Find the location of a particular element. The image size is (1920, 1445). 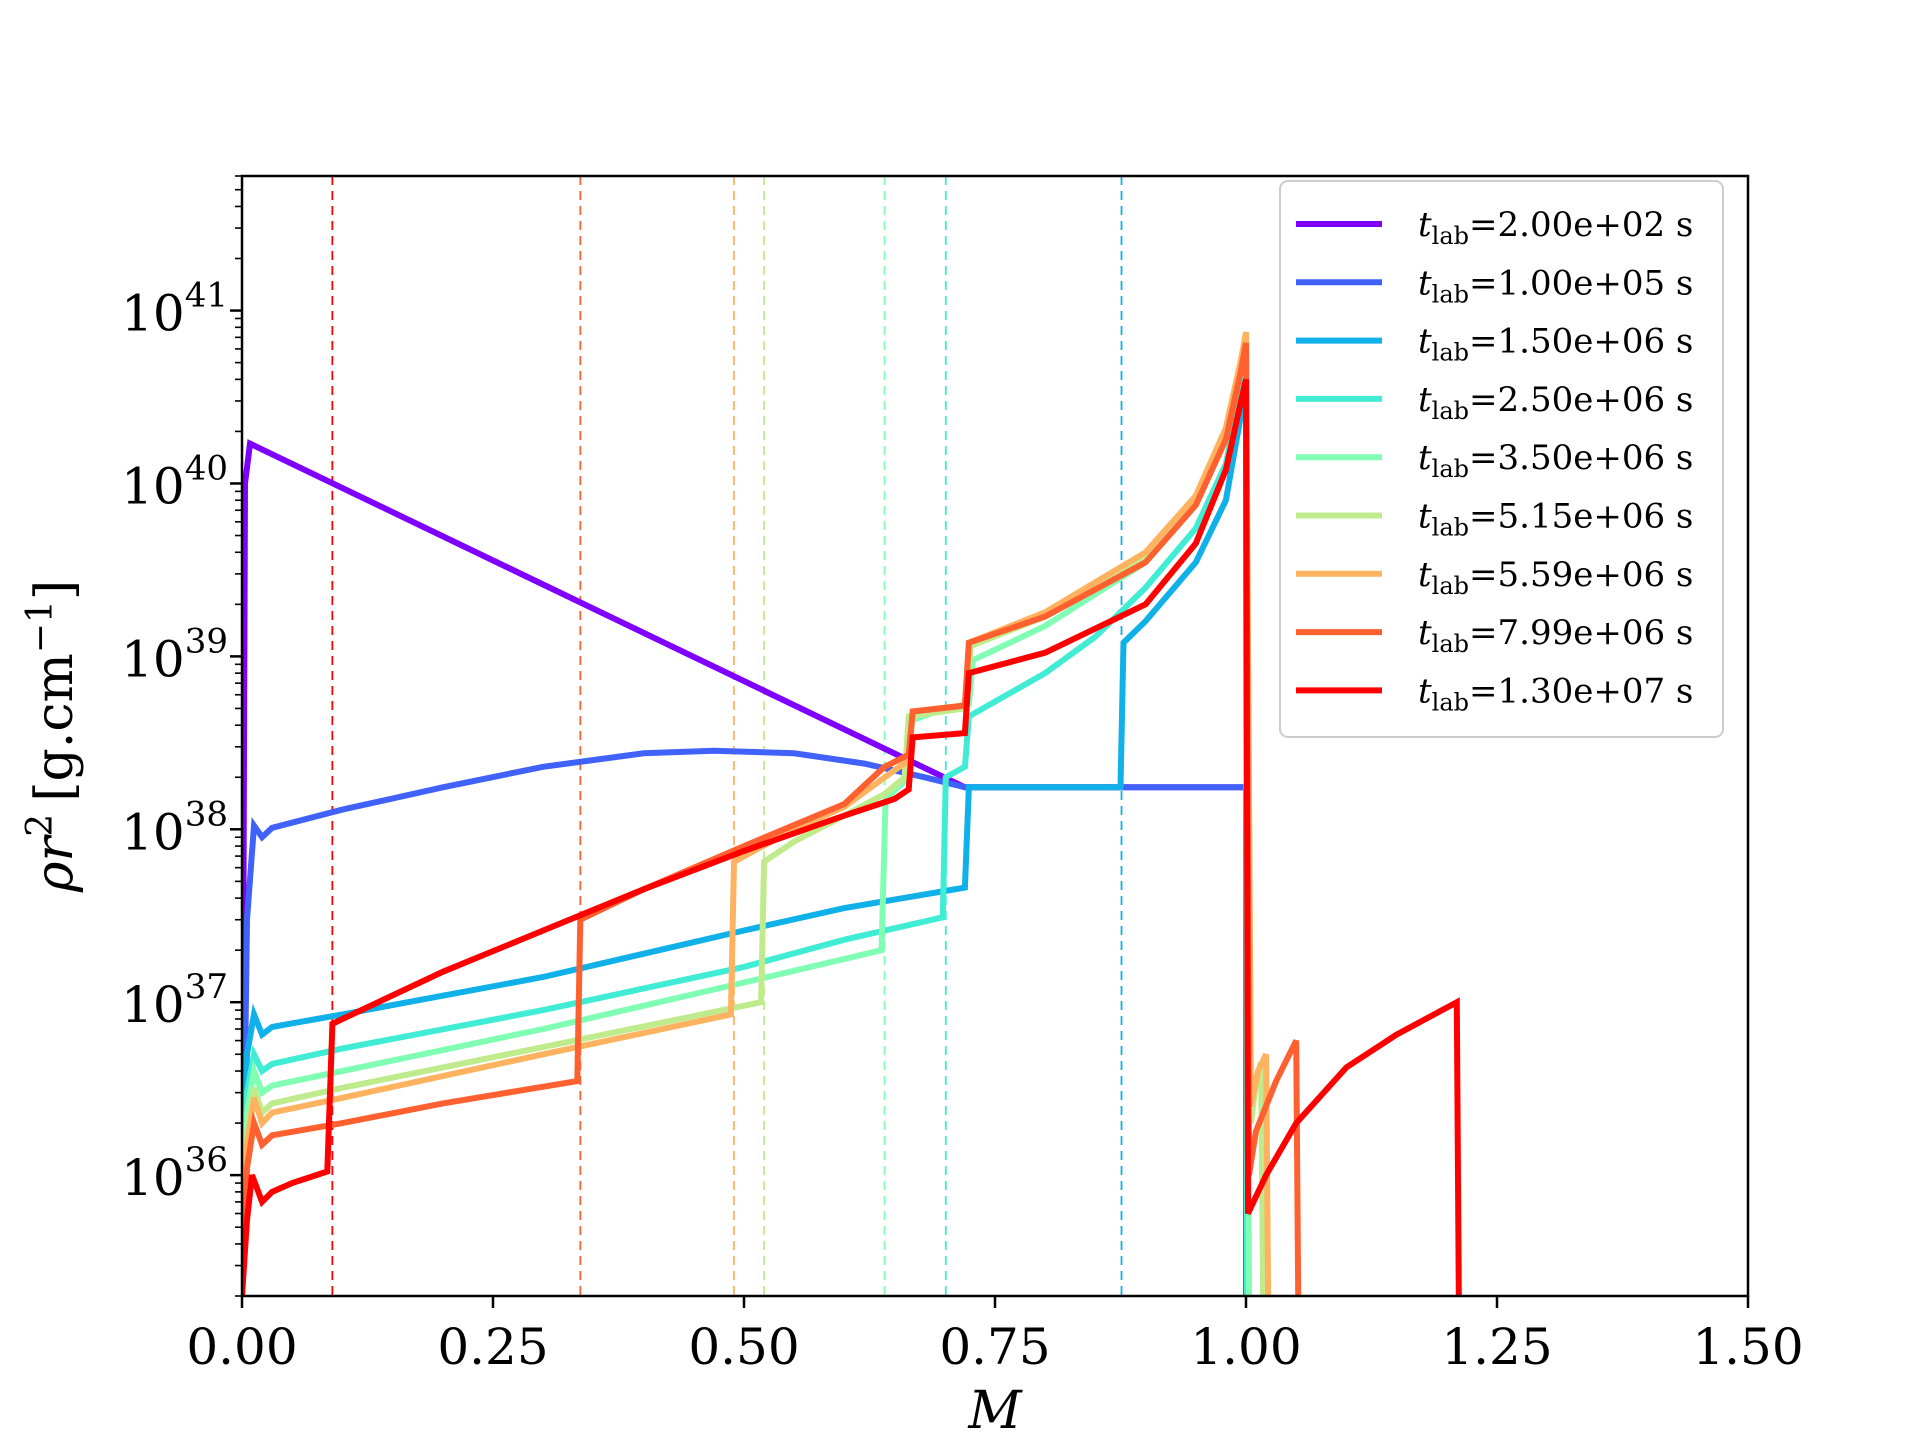

legend-box is located at coordinates (1501, 459).